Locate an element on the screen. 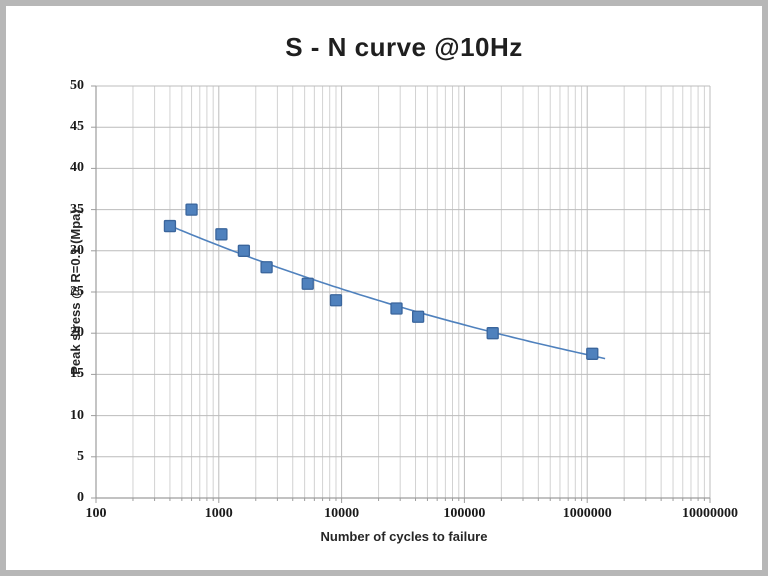  y-tick-label: 45 is located at coordinates (77, 127).